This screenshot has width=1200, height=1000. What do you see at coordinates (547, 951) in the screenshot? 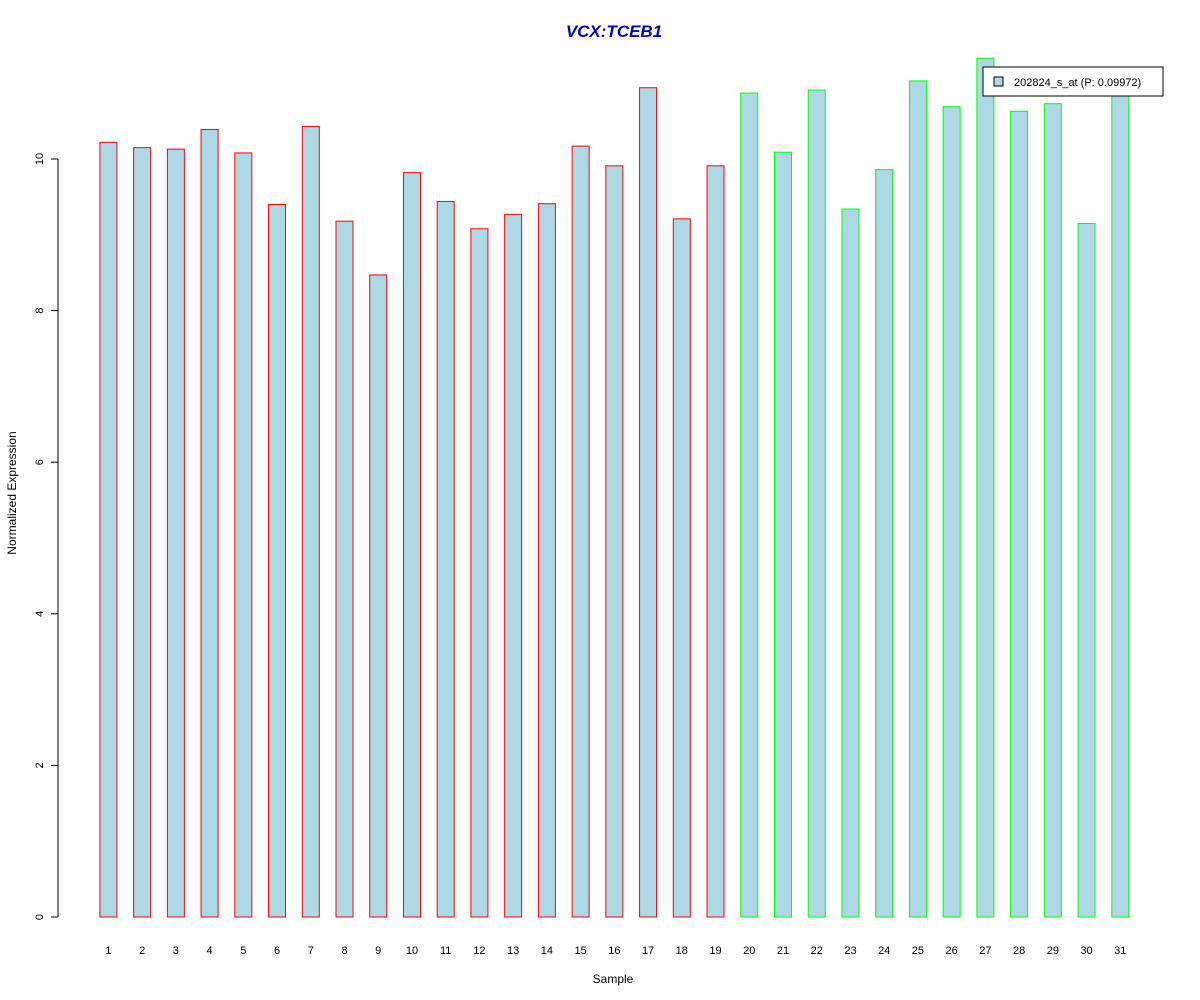
I see `x-tick-label: 14` at bounding box center [547, 951].